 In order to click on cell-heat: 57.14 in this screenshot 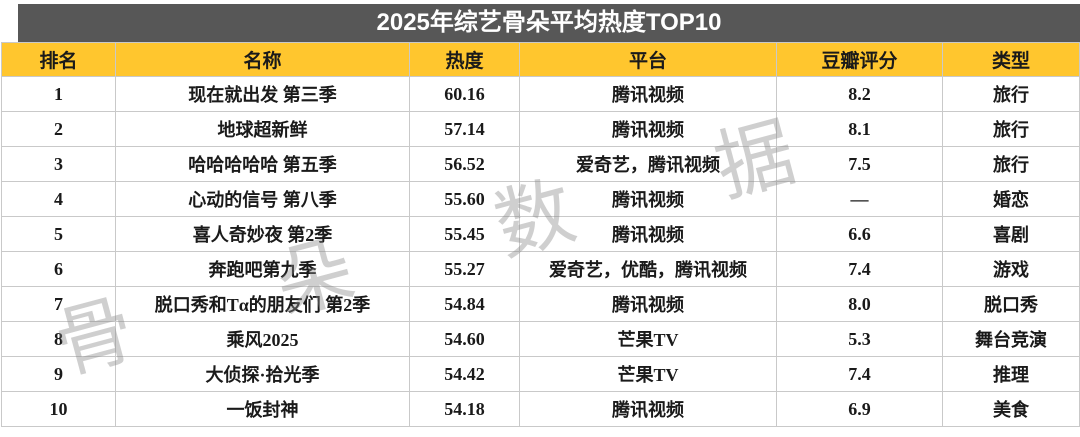, I will do `click(464, 129)`.